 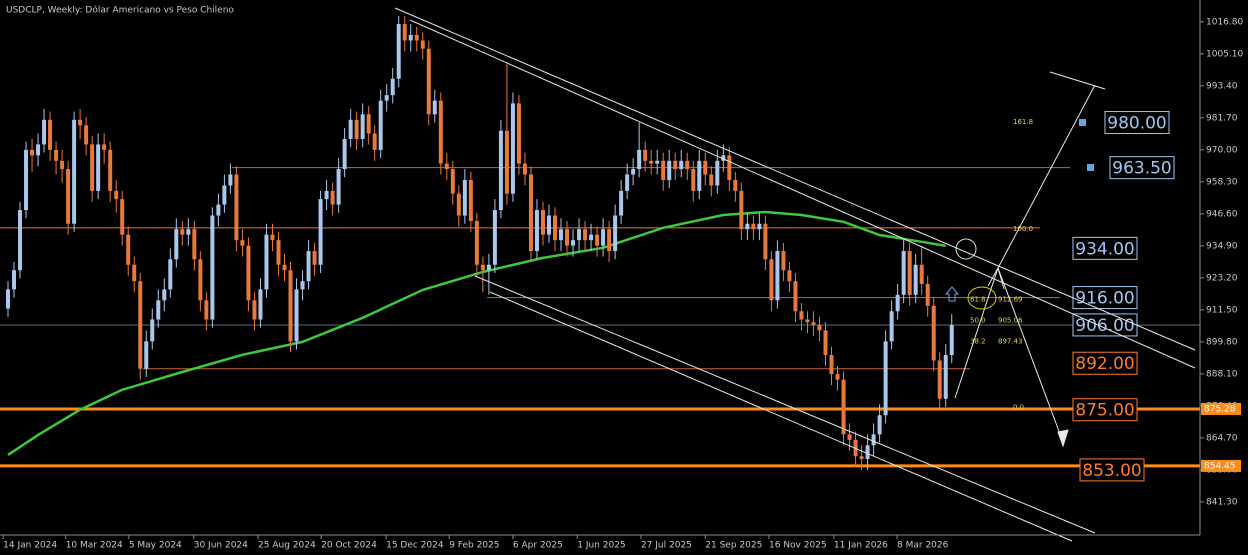 What do you see at coordinates (1104, 326) in the screenshot?
I see `level-label: 906.00` at bounding box center [1104, 326].